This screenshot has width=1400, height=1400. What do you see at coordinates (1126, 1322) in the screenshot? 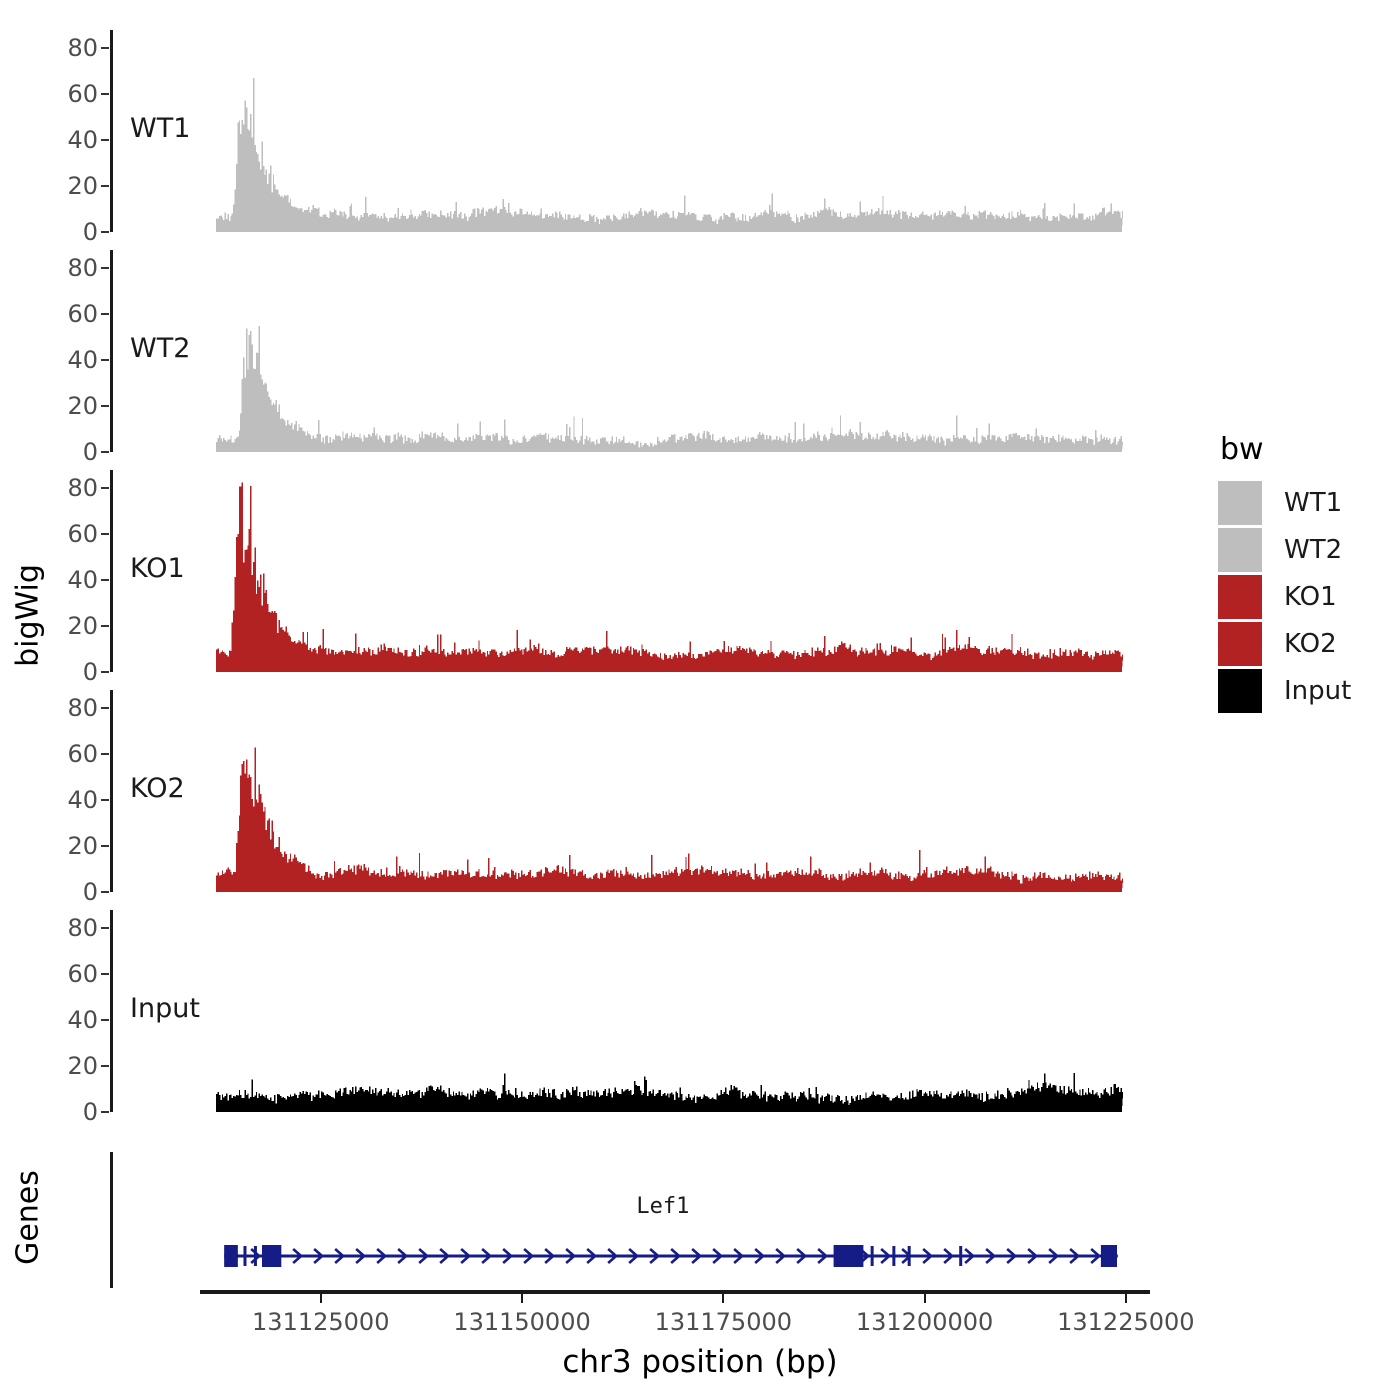
I see `x-tick-label: 131225000` at bounding box center [1126, 1322].